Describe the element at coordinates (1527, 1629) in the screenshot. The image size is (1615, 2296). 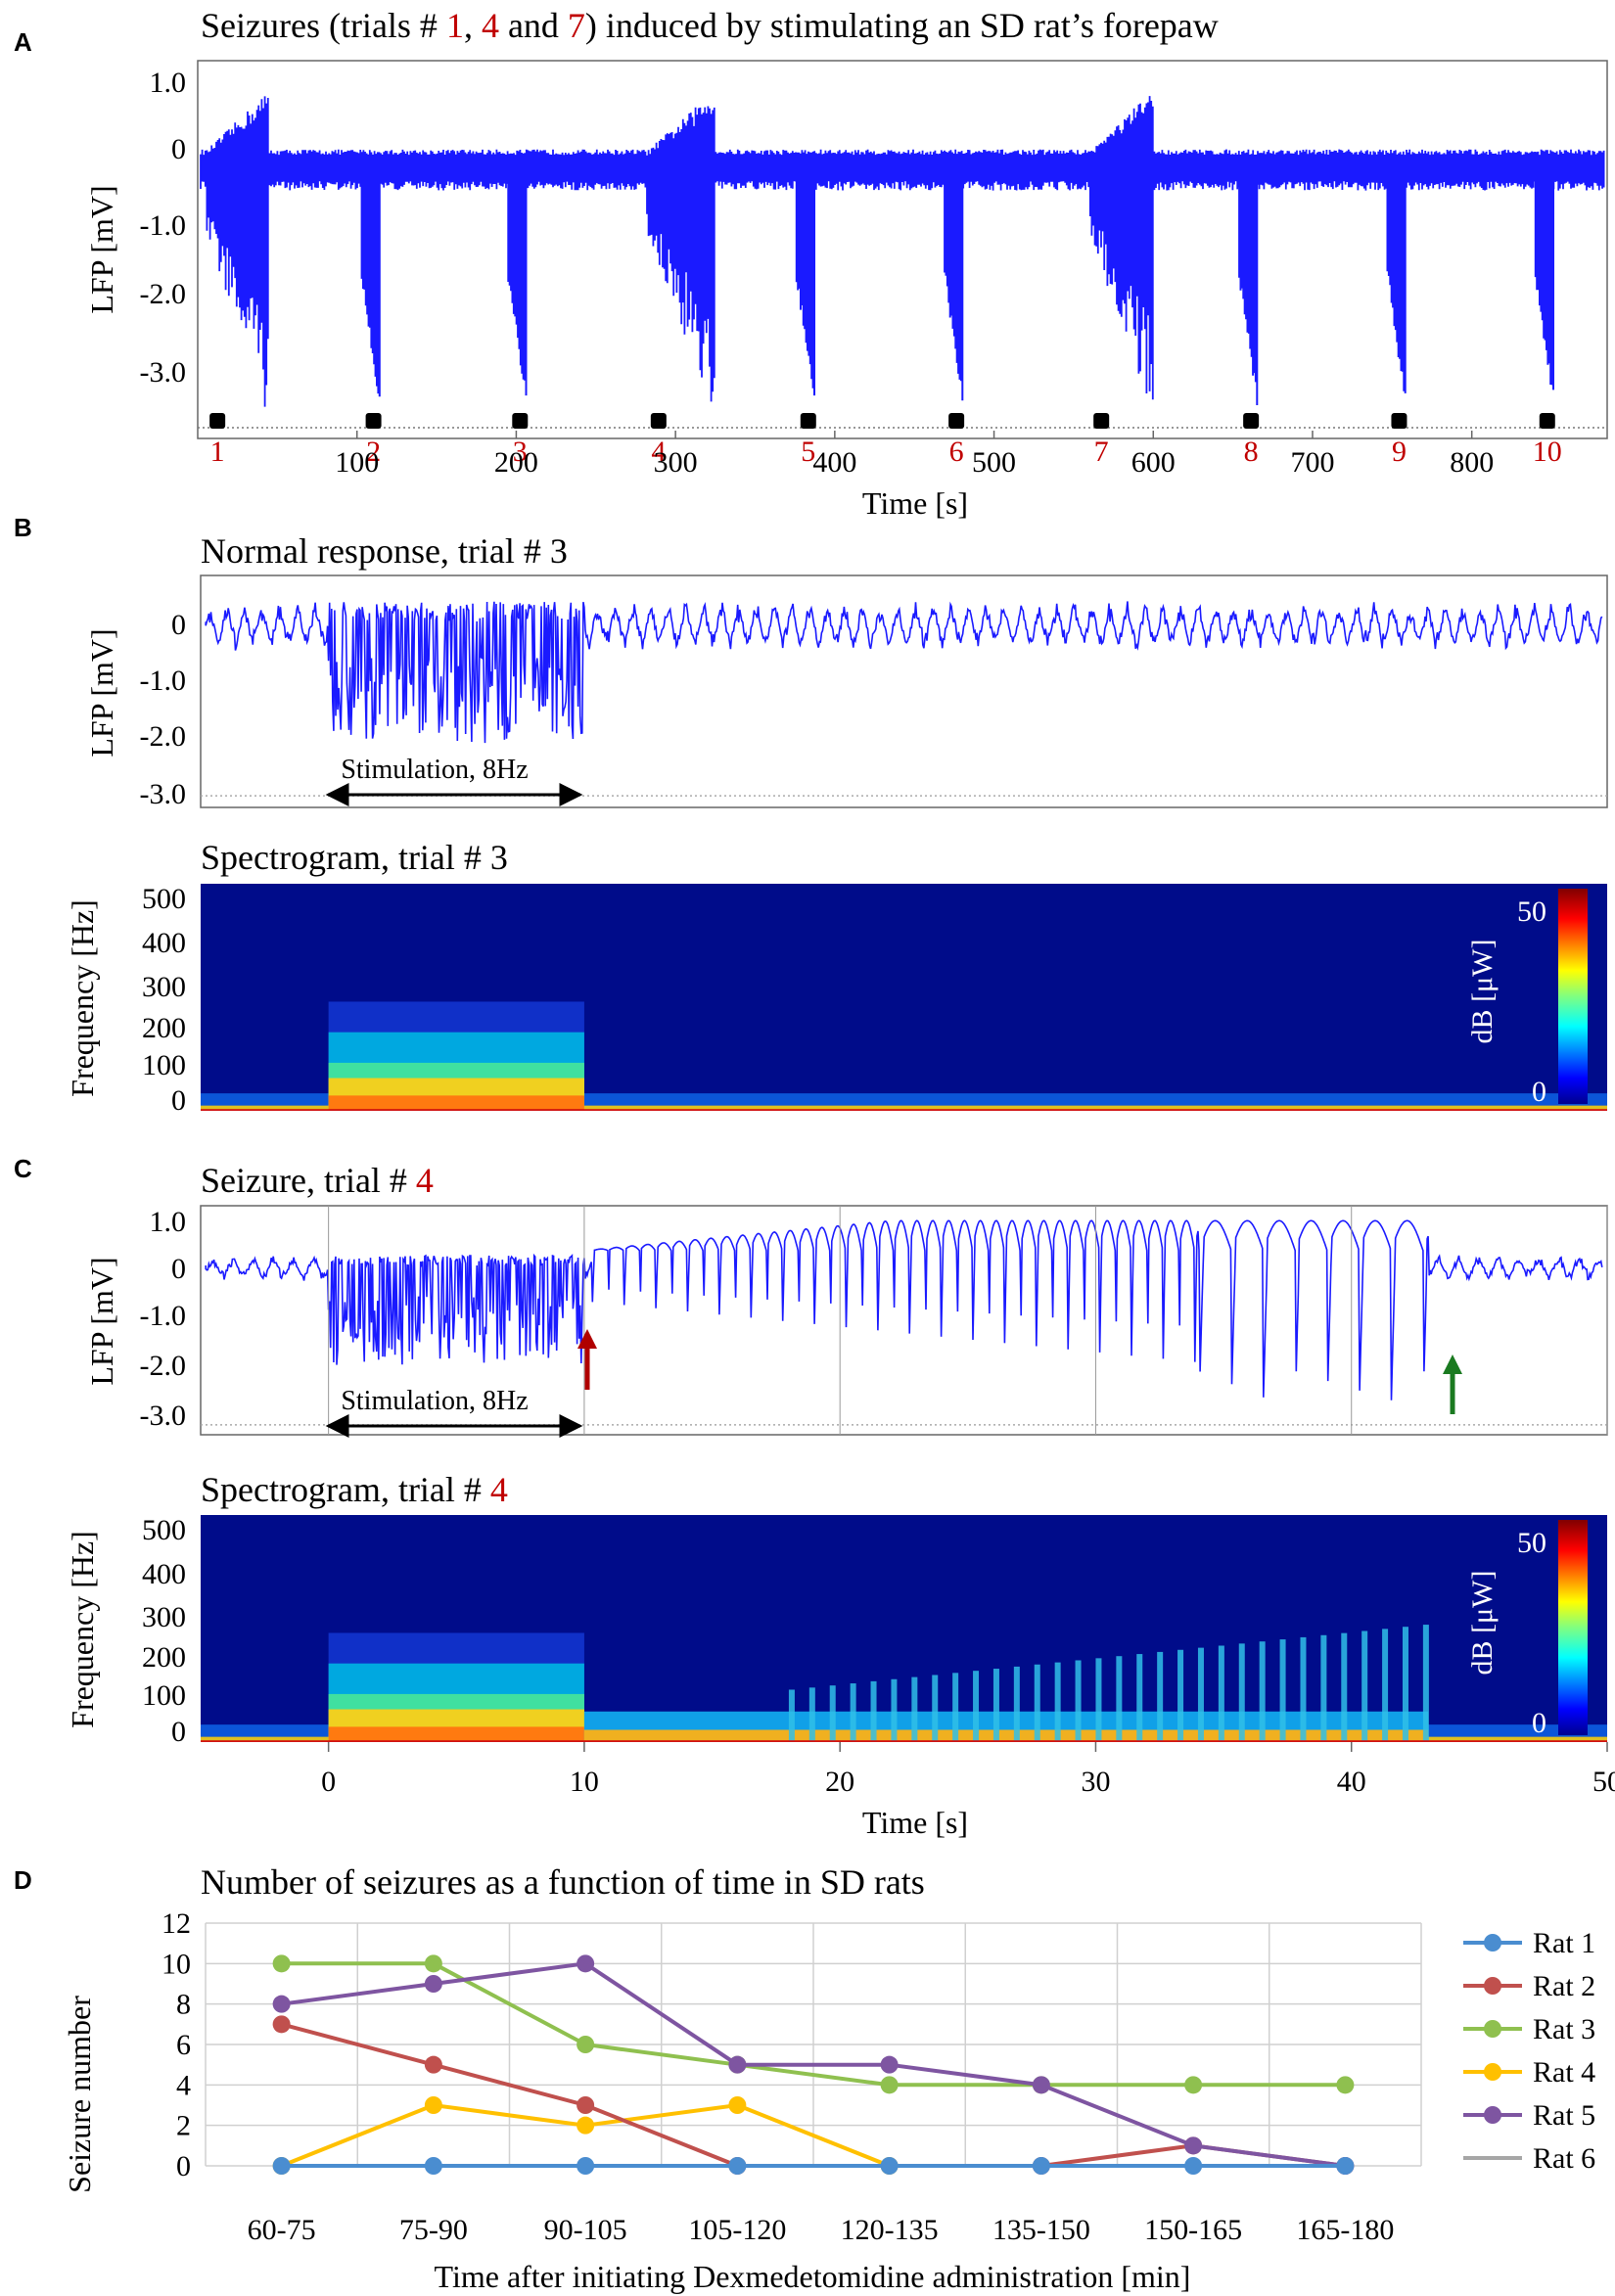
I see `panel-c-colorbar: 50 0 dB [μW]` at that location.